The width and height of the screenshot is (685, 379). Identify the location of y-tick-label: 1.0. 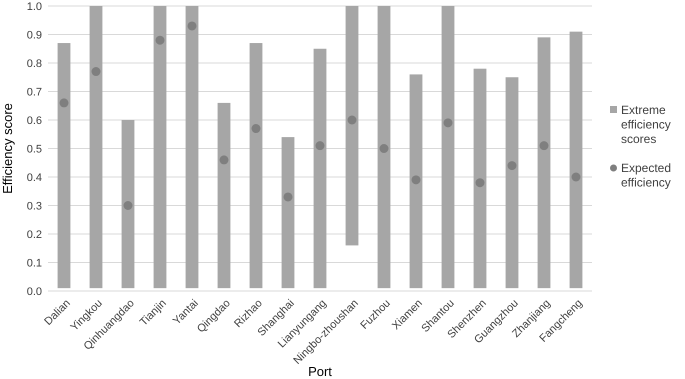
(34, 6).